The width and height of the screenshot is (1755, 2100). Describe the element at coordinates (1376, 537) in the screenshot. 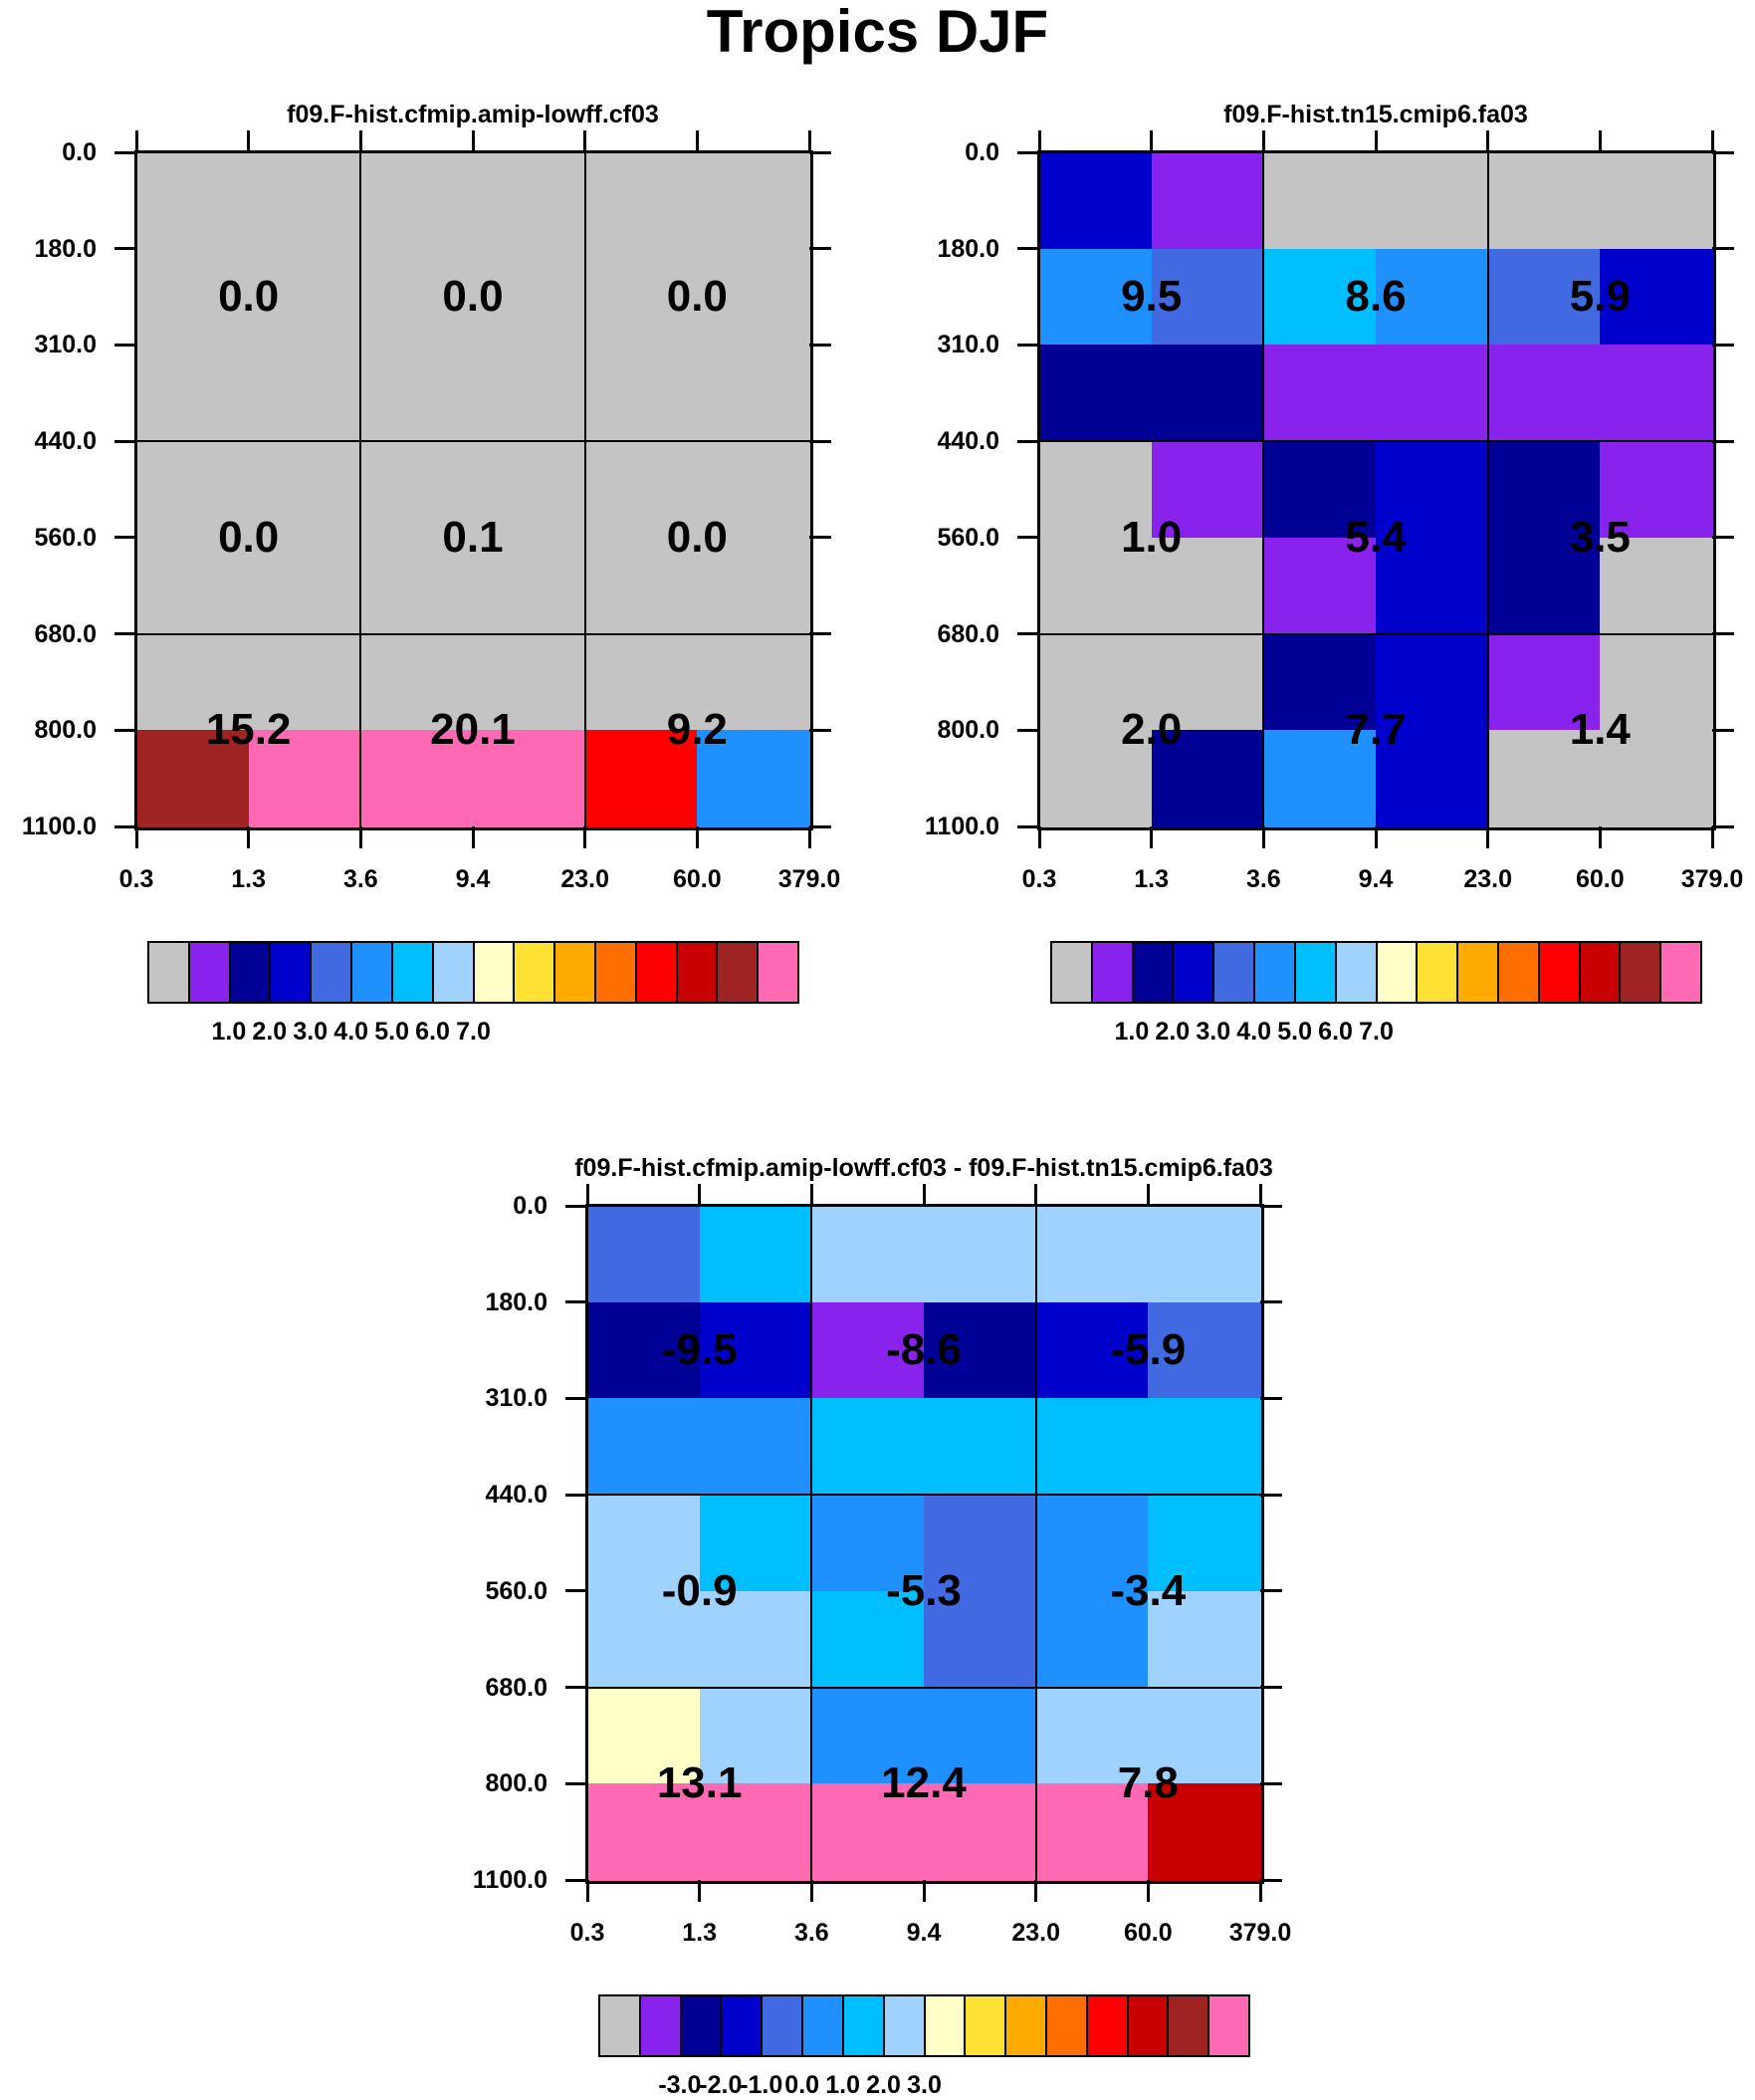

I see `cell-value-label: 5.4` at that location.